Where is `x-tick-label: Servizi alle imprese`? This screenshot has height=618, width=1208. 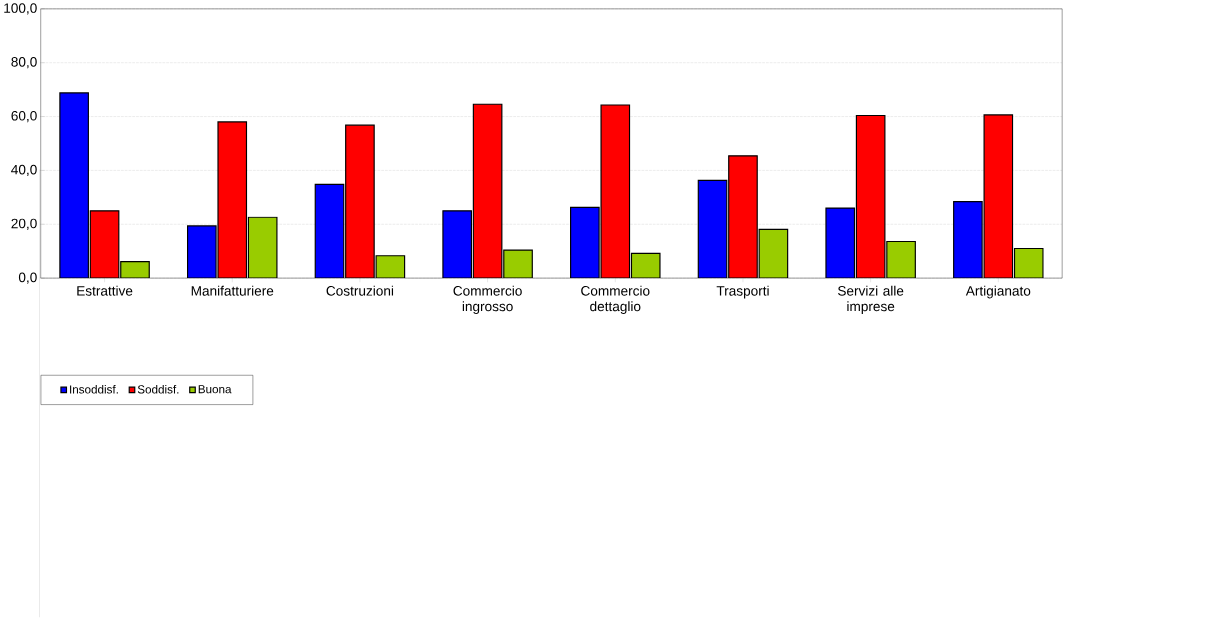 x-tick-label: Servizi alle imprese is located at coordinates (871, 300).